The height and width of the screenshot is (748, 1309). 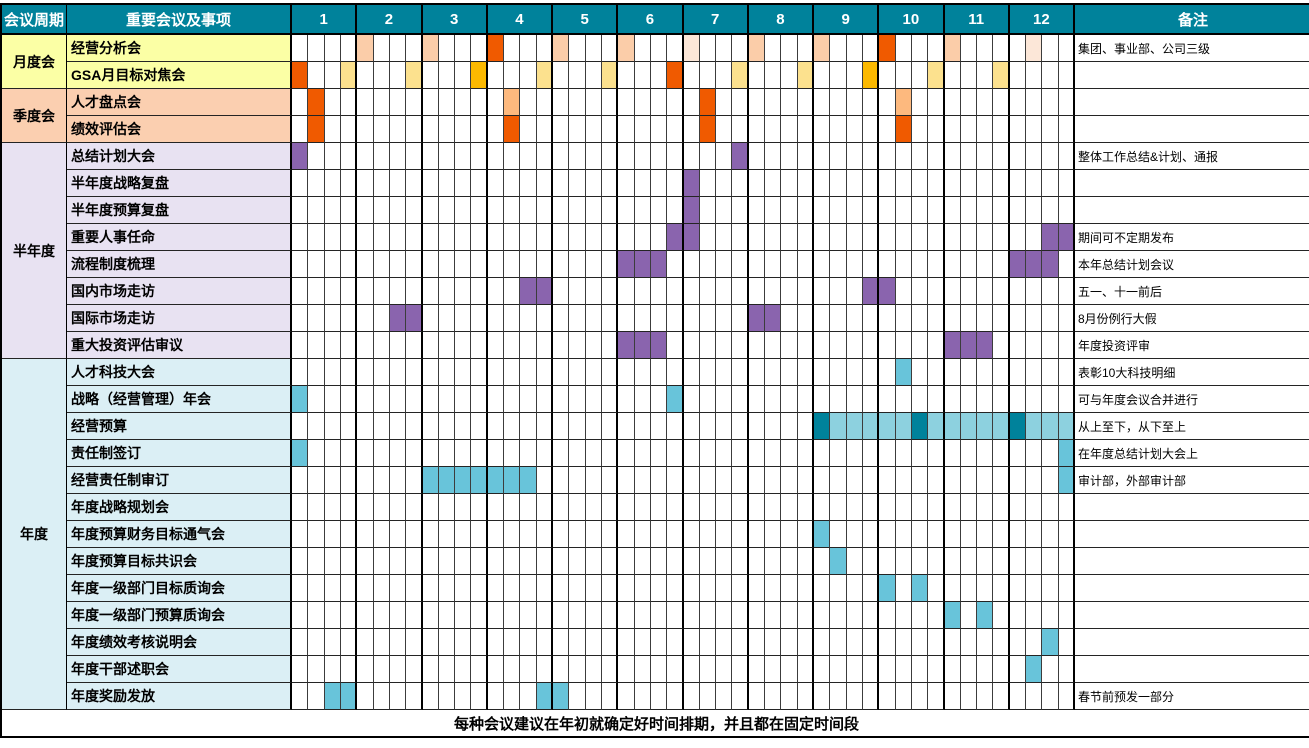 What do you see at coordinates (34, 62) in the screenshot?
I see `group-cell: 月度会` at bounding box center [34, 62].